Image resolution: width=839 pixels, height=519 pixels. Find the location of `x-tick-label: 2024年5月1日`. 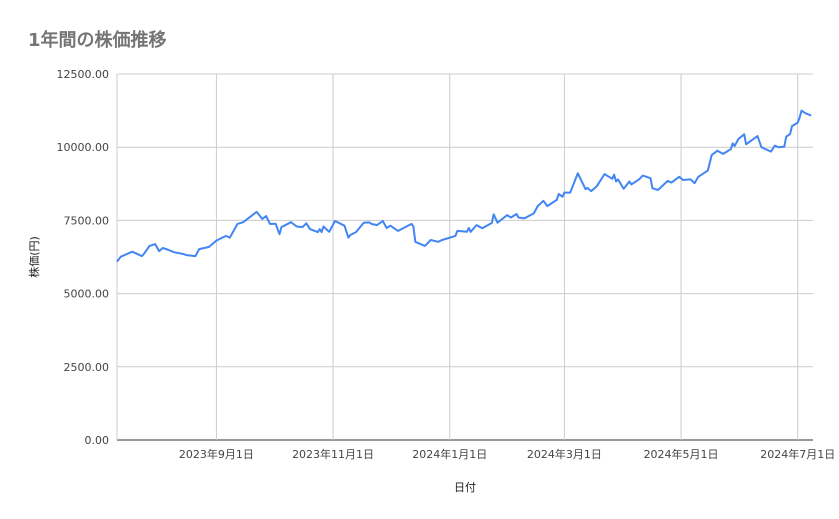

x-tick-label: 2024年5月1日 is located at coordinates (681, 454).